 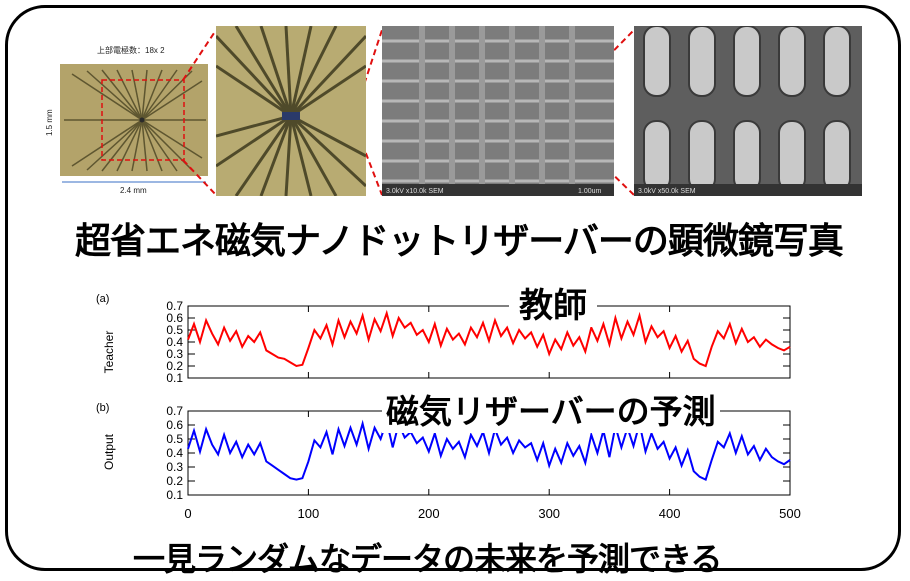 I want to click on y-axis-label-1: Output, so click(x=109, y=451).